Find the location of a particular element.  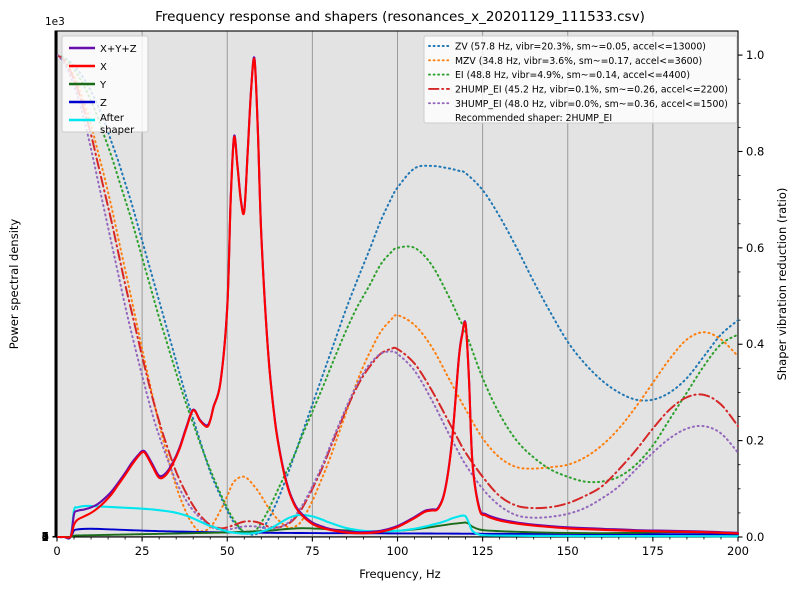

y-axis-offset-label: 1e3 is located at coordinates (55, 22).